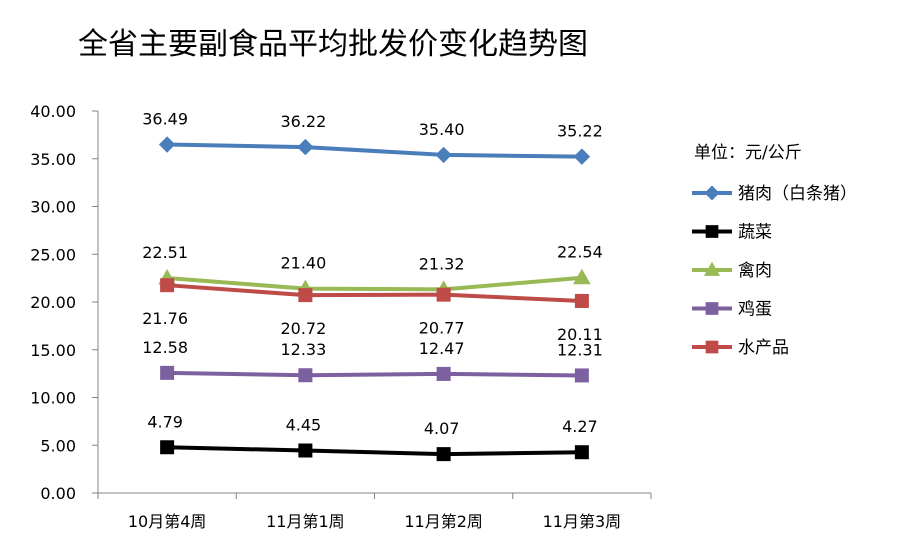 This screenshot has height=552, width=902. Describe the element at coordinates (732, 271) in the screenshot. I see `legend-item: 禽肉` at that location.